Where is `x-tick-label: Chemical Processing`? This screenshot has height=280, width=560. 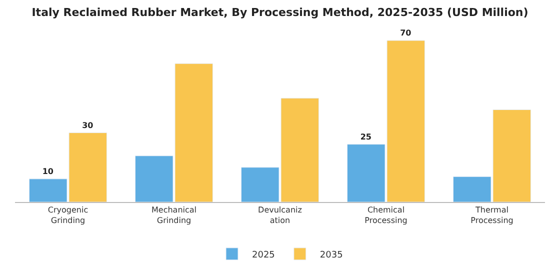 x-tick-label: Chemical Processing is located at coordinates (386, 215).